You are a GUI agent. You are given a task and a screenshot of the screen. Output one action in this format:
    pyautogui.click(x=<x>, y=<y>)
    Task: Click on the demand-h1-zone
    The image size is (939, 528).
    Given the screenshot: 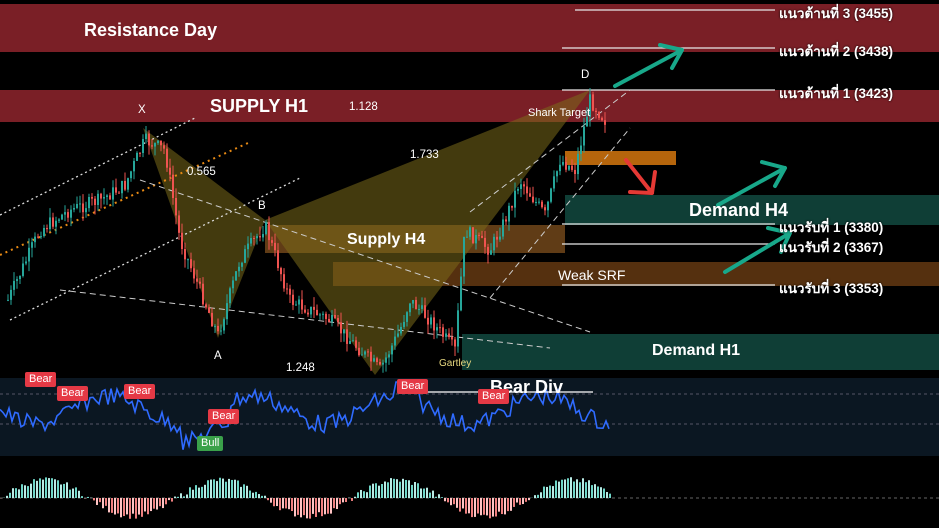 What is the action you would take?
    pyautogui.click(x=700, y=352)
    